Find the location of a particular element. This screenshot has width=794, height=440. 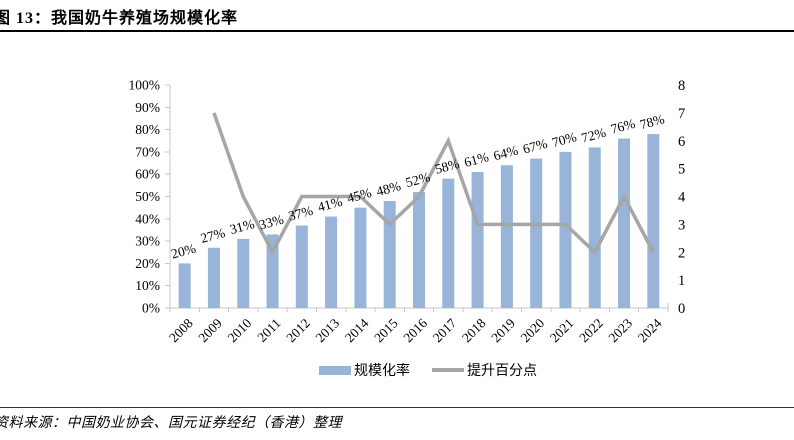

year-label-2008: 2008 is located at coordinates (181, 330).